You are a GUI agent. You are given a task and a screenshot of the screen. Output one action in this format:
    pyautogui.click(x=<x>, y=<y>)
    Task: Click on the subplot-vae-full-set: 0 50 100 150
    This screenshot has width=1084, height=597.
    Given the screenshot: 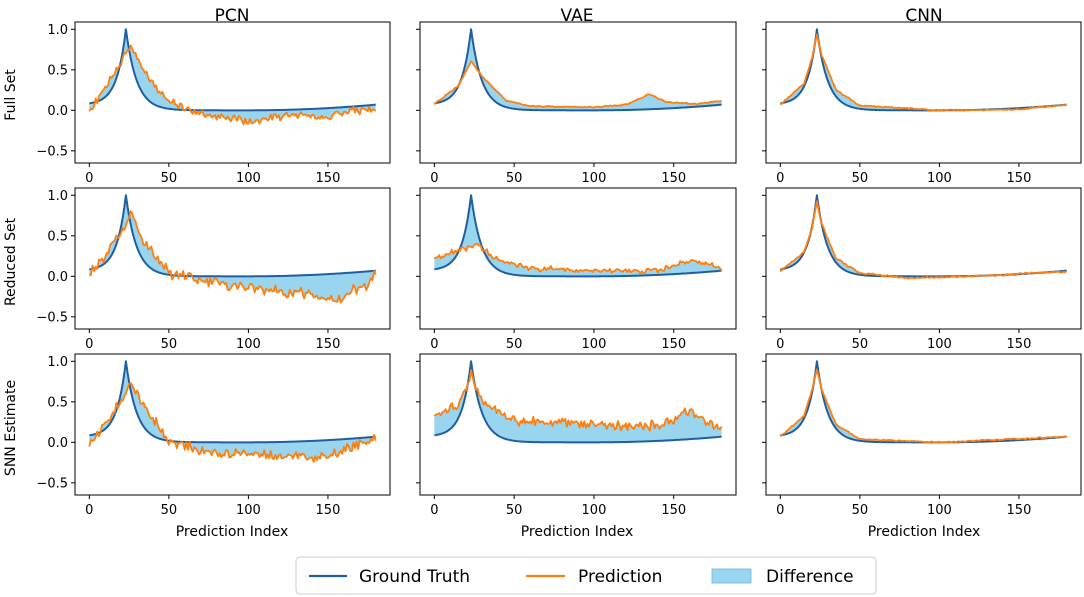 What is the action you would take?
    pyautogui.click(x=576, y=103)
    